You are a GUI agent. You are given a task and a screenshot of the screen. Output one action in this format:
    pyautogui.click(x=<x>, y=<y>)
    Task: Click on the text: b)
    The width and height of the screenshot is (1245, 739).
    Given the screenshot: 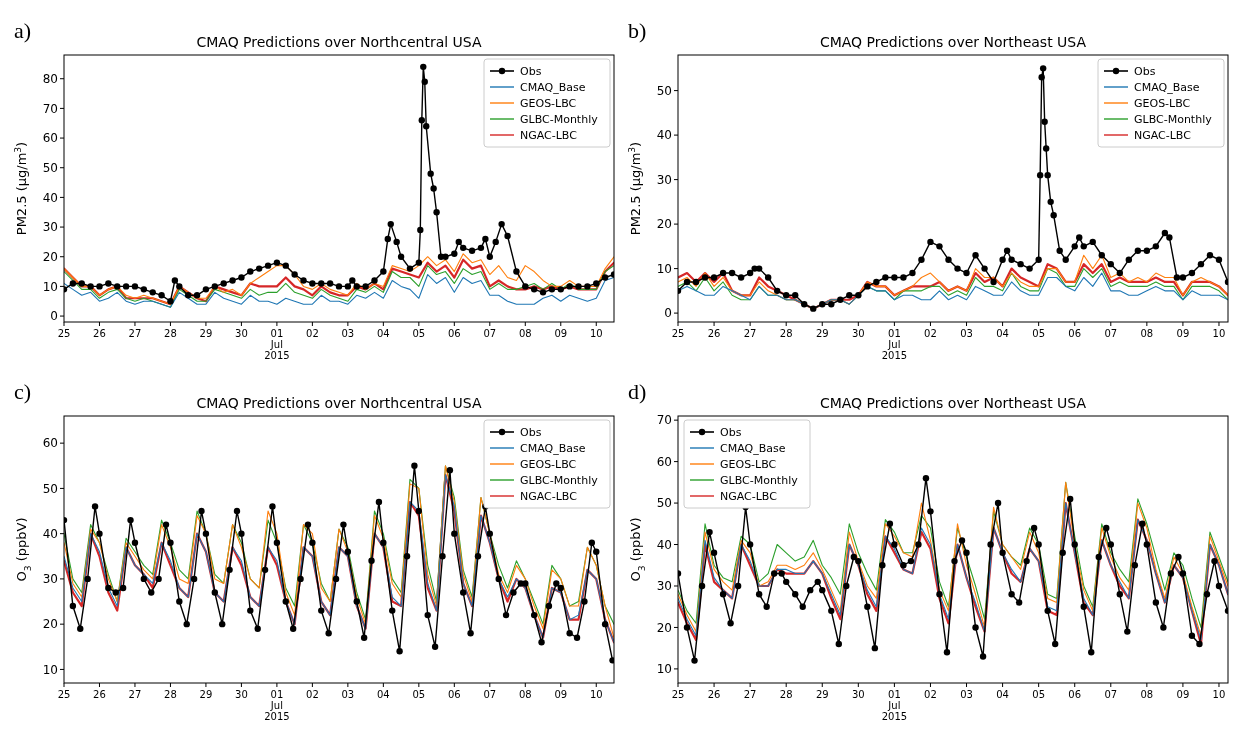 What is the action you would take?
    pyautogui.click(x=637, y=30)
    